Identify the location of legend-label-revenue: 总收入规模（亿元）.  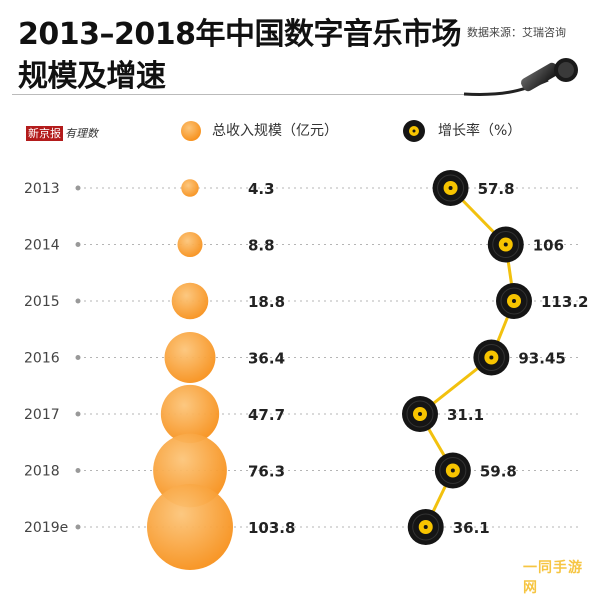
(275, 131).